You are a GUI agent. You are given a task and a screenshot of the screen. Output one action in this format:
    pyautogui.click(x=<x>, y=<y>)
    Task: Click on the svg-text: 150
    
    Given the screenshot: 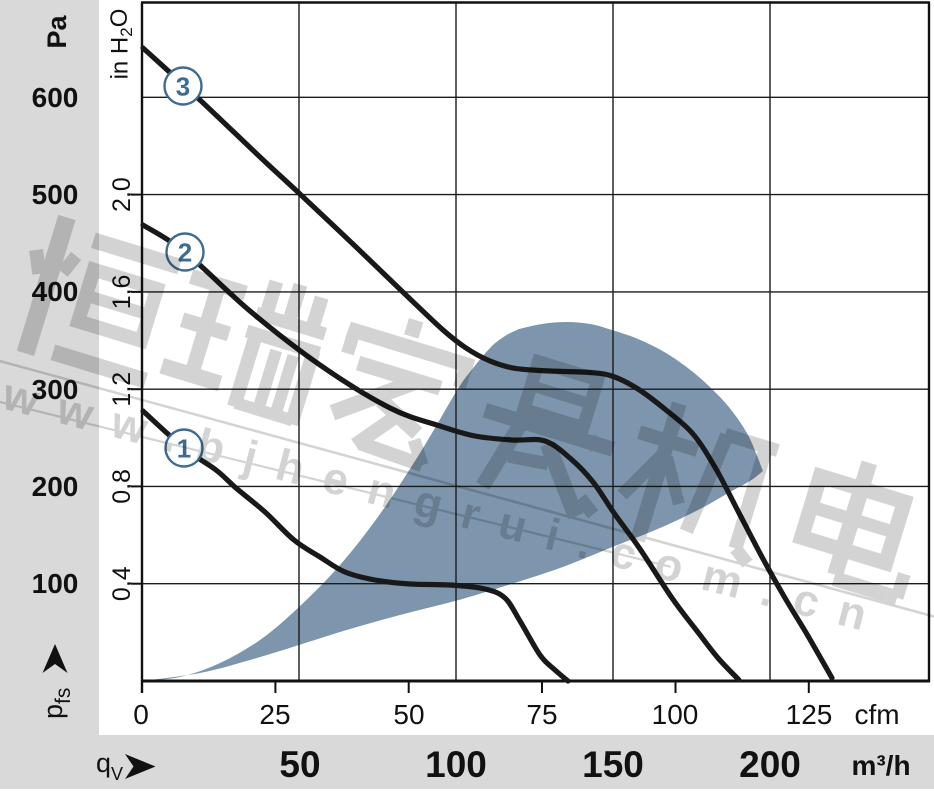 What is the action you would take?
    pyautogui.click(x=613, y=764)
    